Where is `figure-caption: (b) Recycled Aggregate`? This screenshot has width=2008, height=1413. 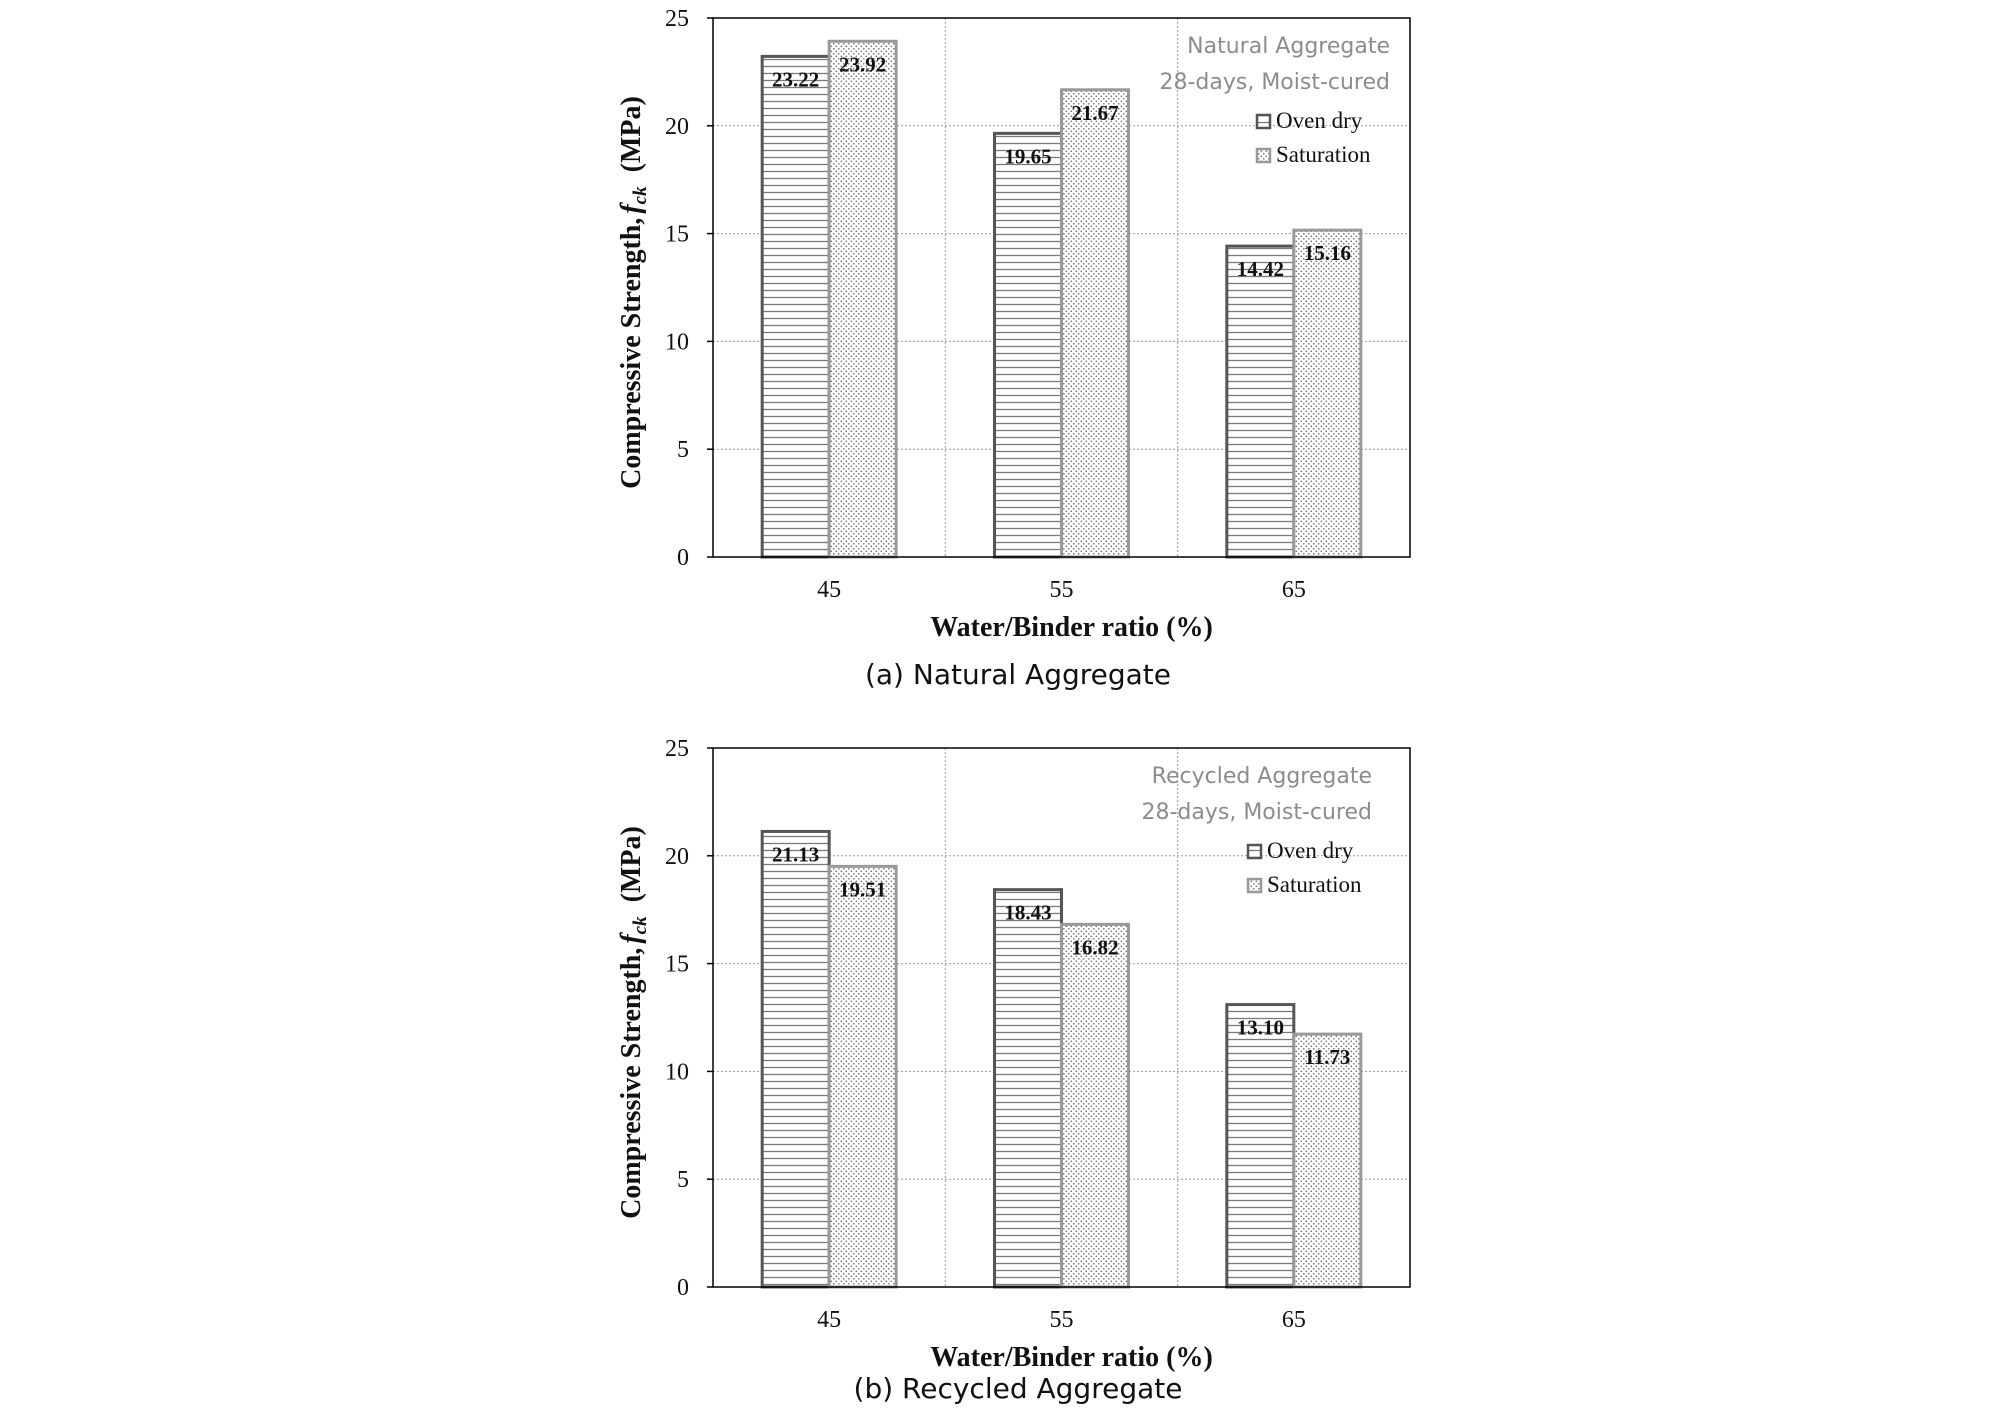 figure-caption: (b) Recycled Aggregate is located at coordinates (1018, 1388).